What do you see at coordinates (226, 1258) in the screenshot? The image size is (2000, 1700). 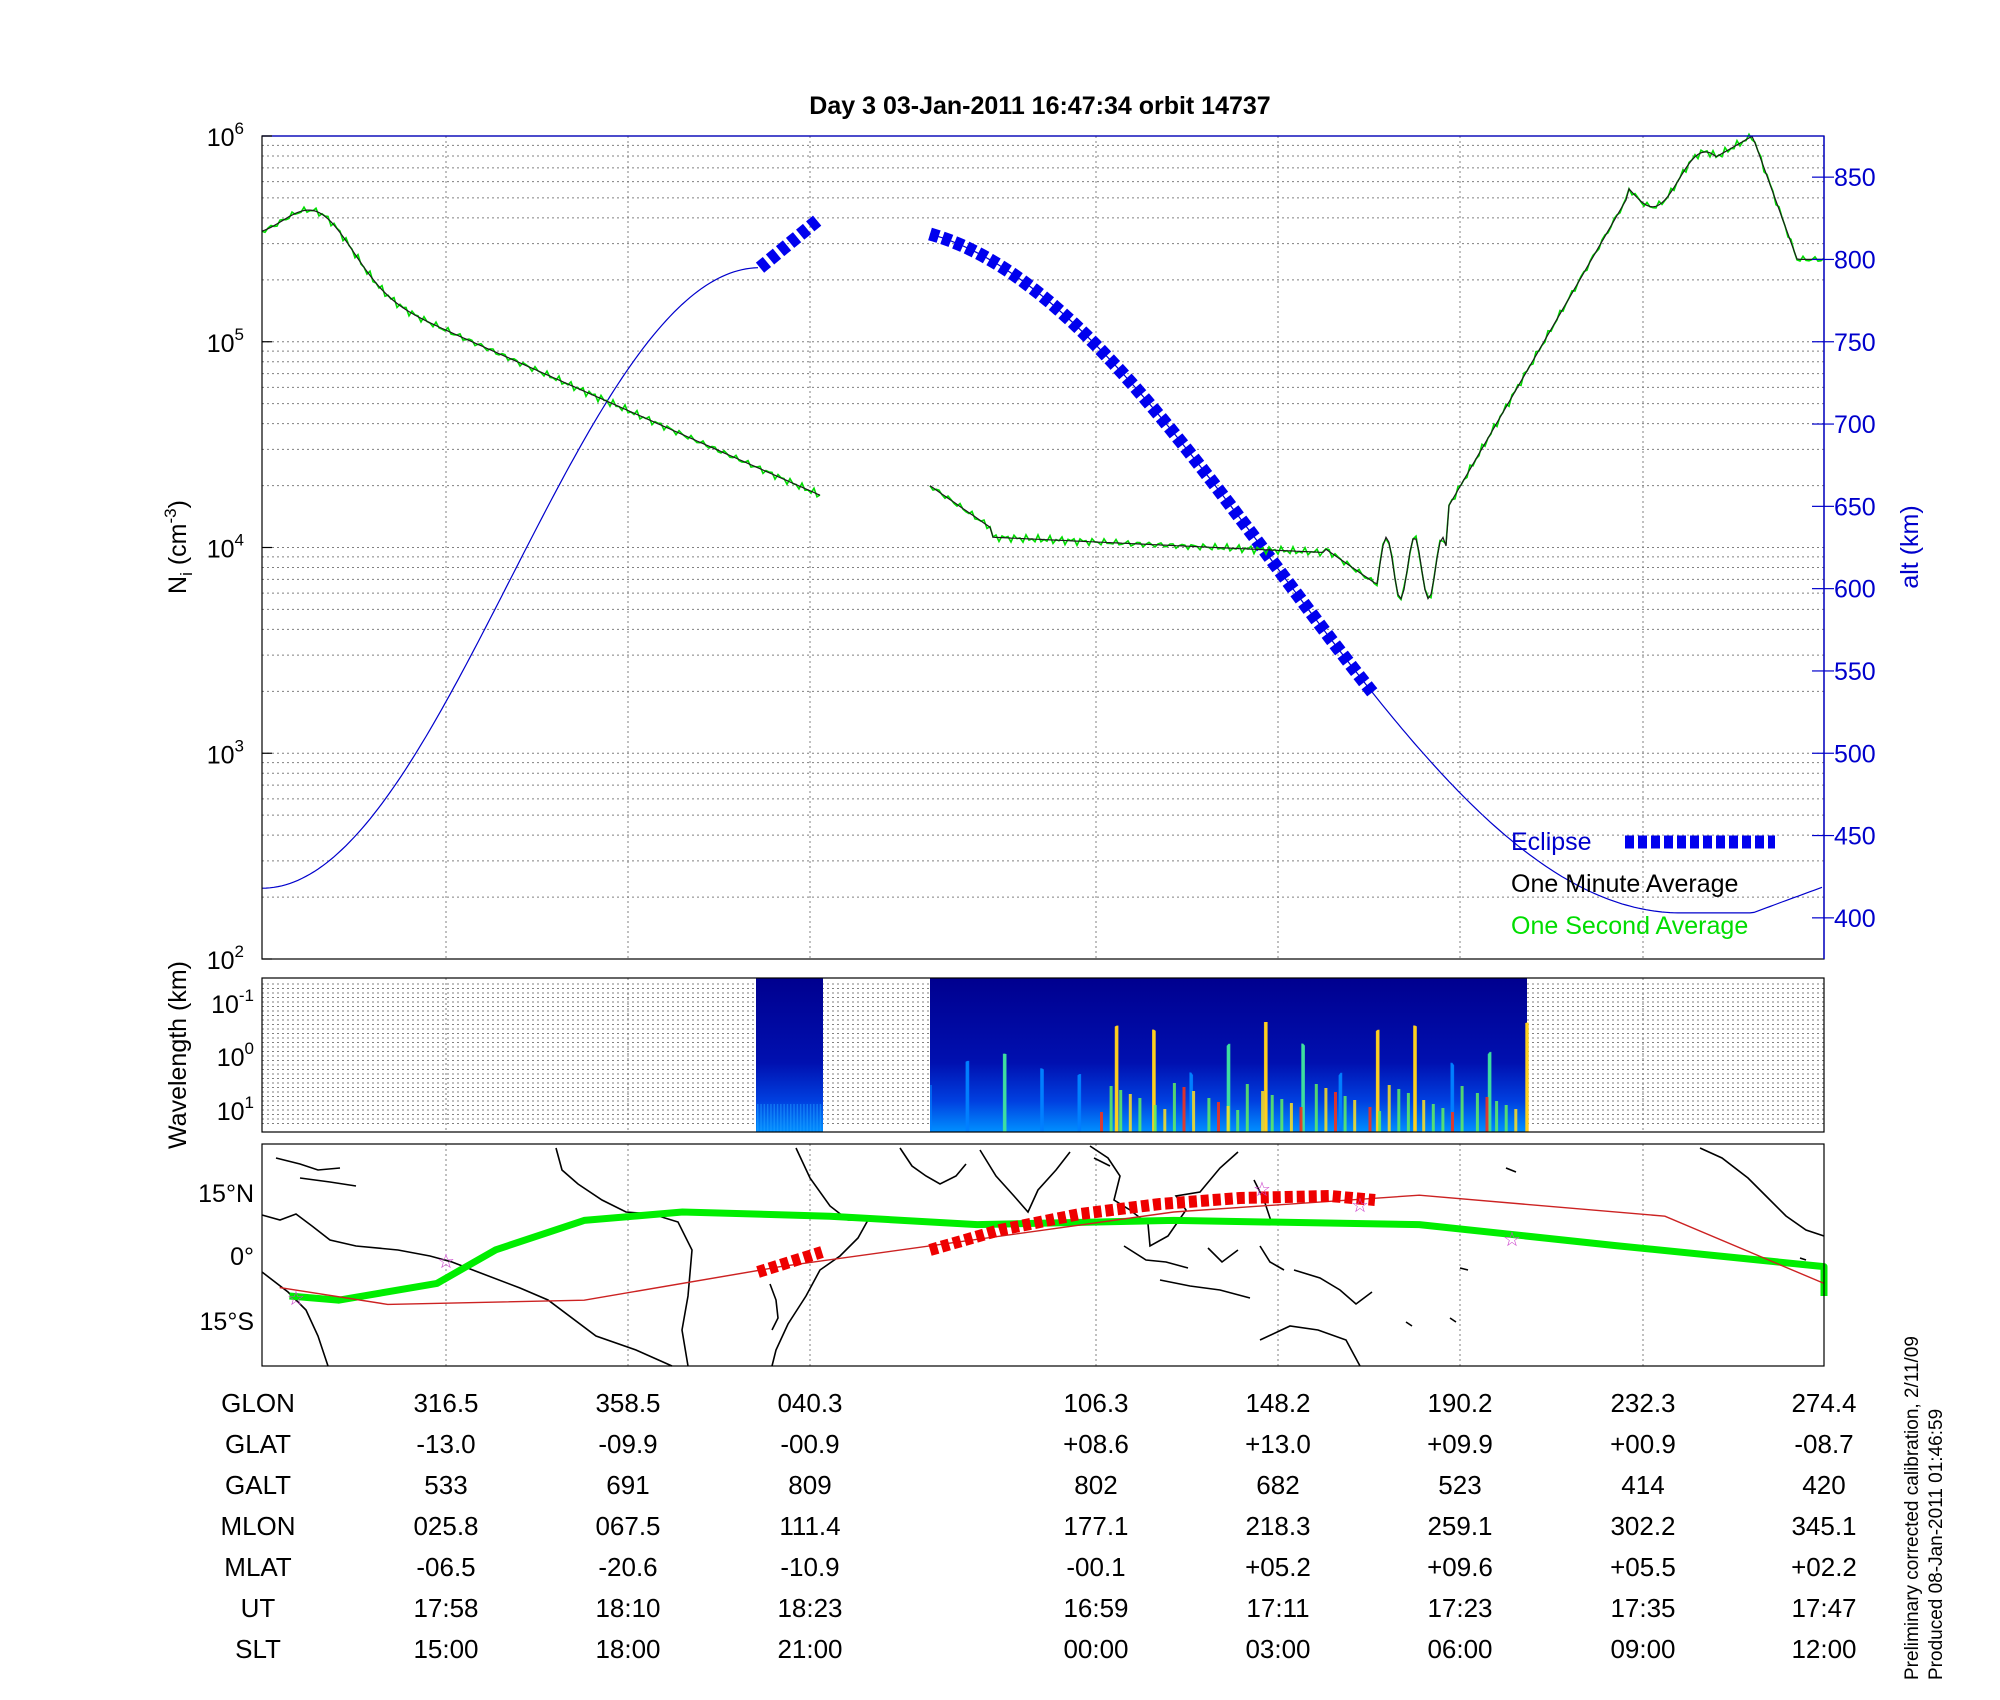 I see `map-y-ticks: 15°N 0° 15°S` at bounding box center [226, 1258].